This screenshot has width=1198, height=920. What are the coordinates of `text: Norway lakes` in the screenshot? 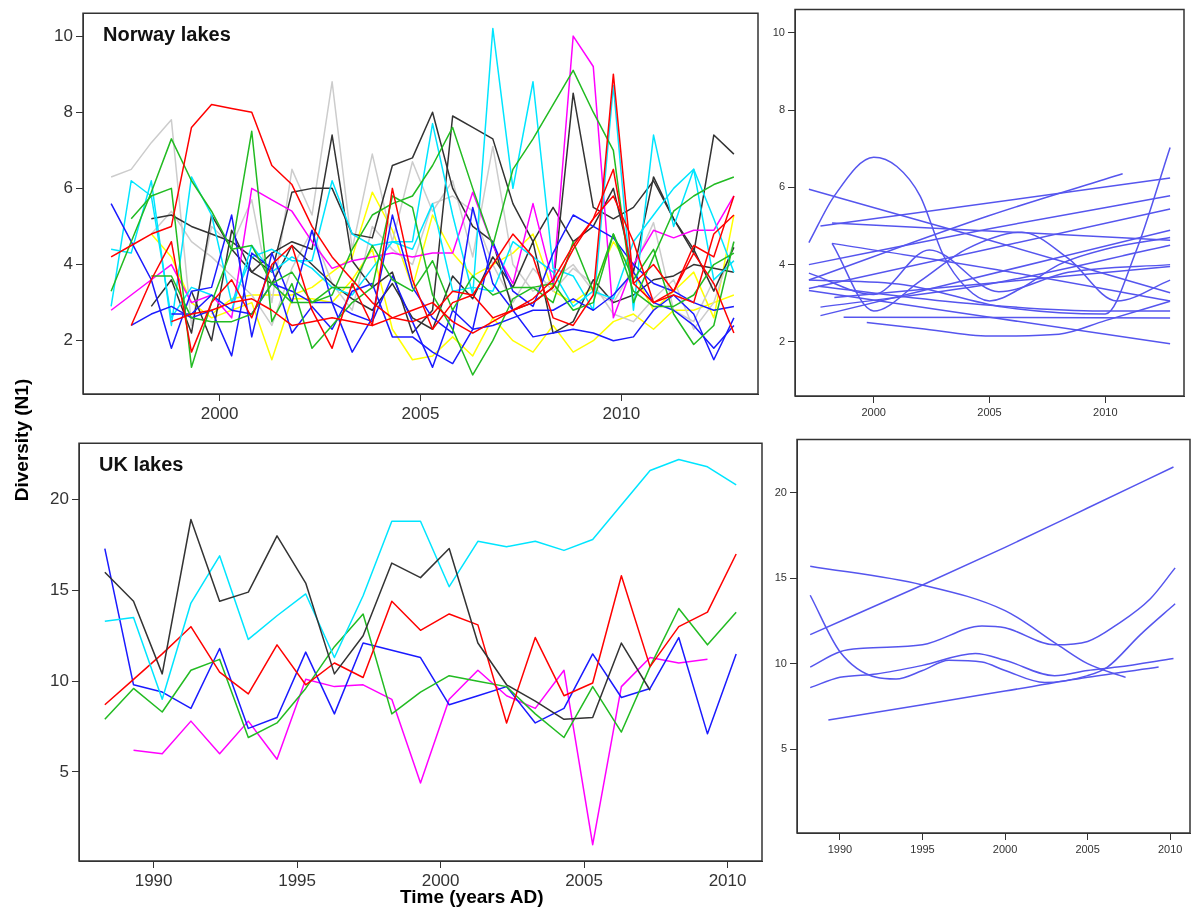 It's located at (167, 33).